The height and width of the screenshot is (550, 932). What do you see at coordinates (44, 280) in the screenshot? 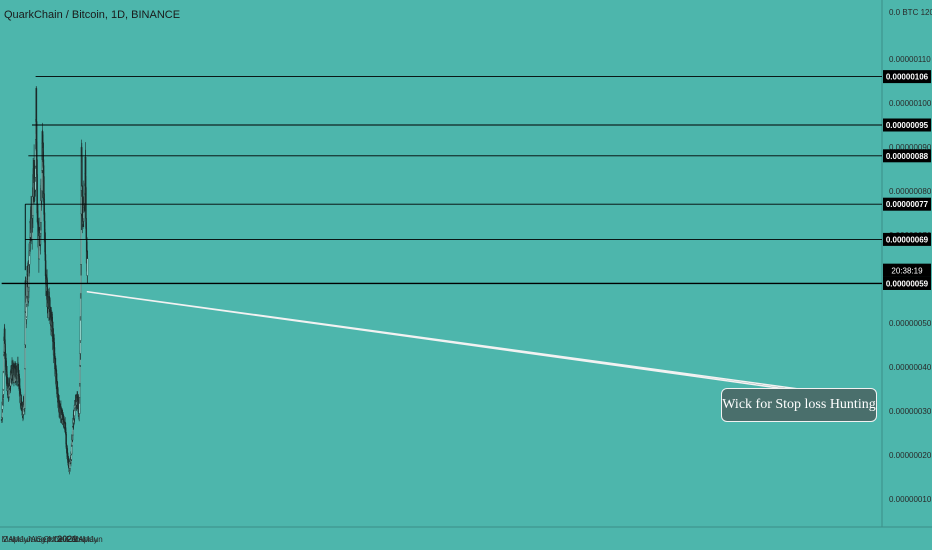
I see `candlestick-series` at bounding box center [44, 280].